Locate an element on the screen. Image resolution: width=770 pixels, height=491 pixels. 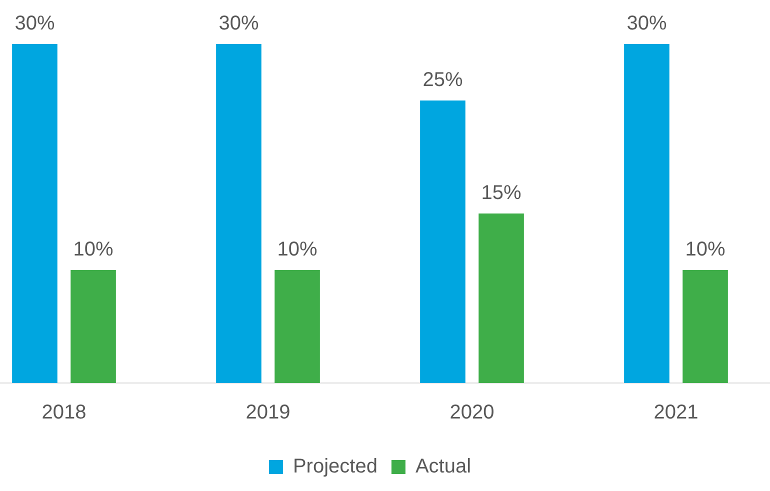
data-label: 15% is located at coordinates (501, 193).